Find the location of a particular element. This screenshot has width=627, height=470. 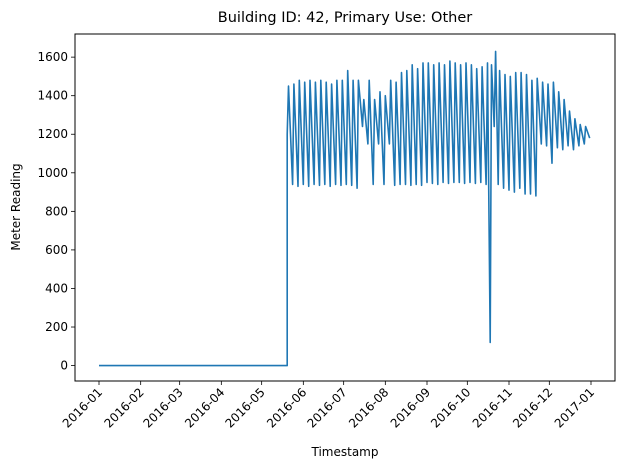

x-tick-label: 2016-05 is located at coordinates (244, 407).